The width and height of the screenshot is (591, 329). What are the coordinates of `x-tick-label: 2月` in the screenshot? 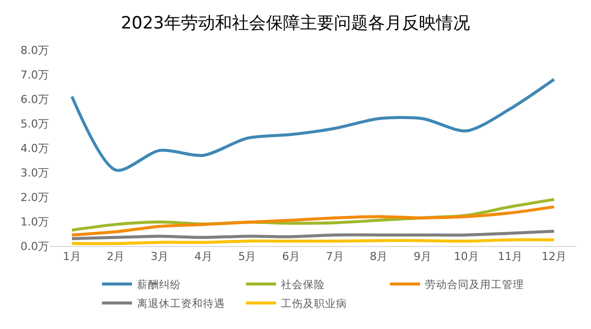 It's located at (115, 257).